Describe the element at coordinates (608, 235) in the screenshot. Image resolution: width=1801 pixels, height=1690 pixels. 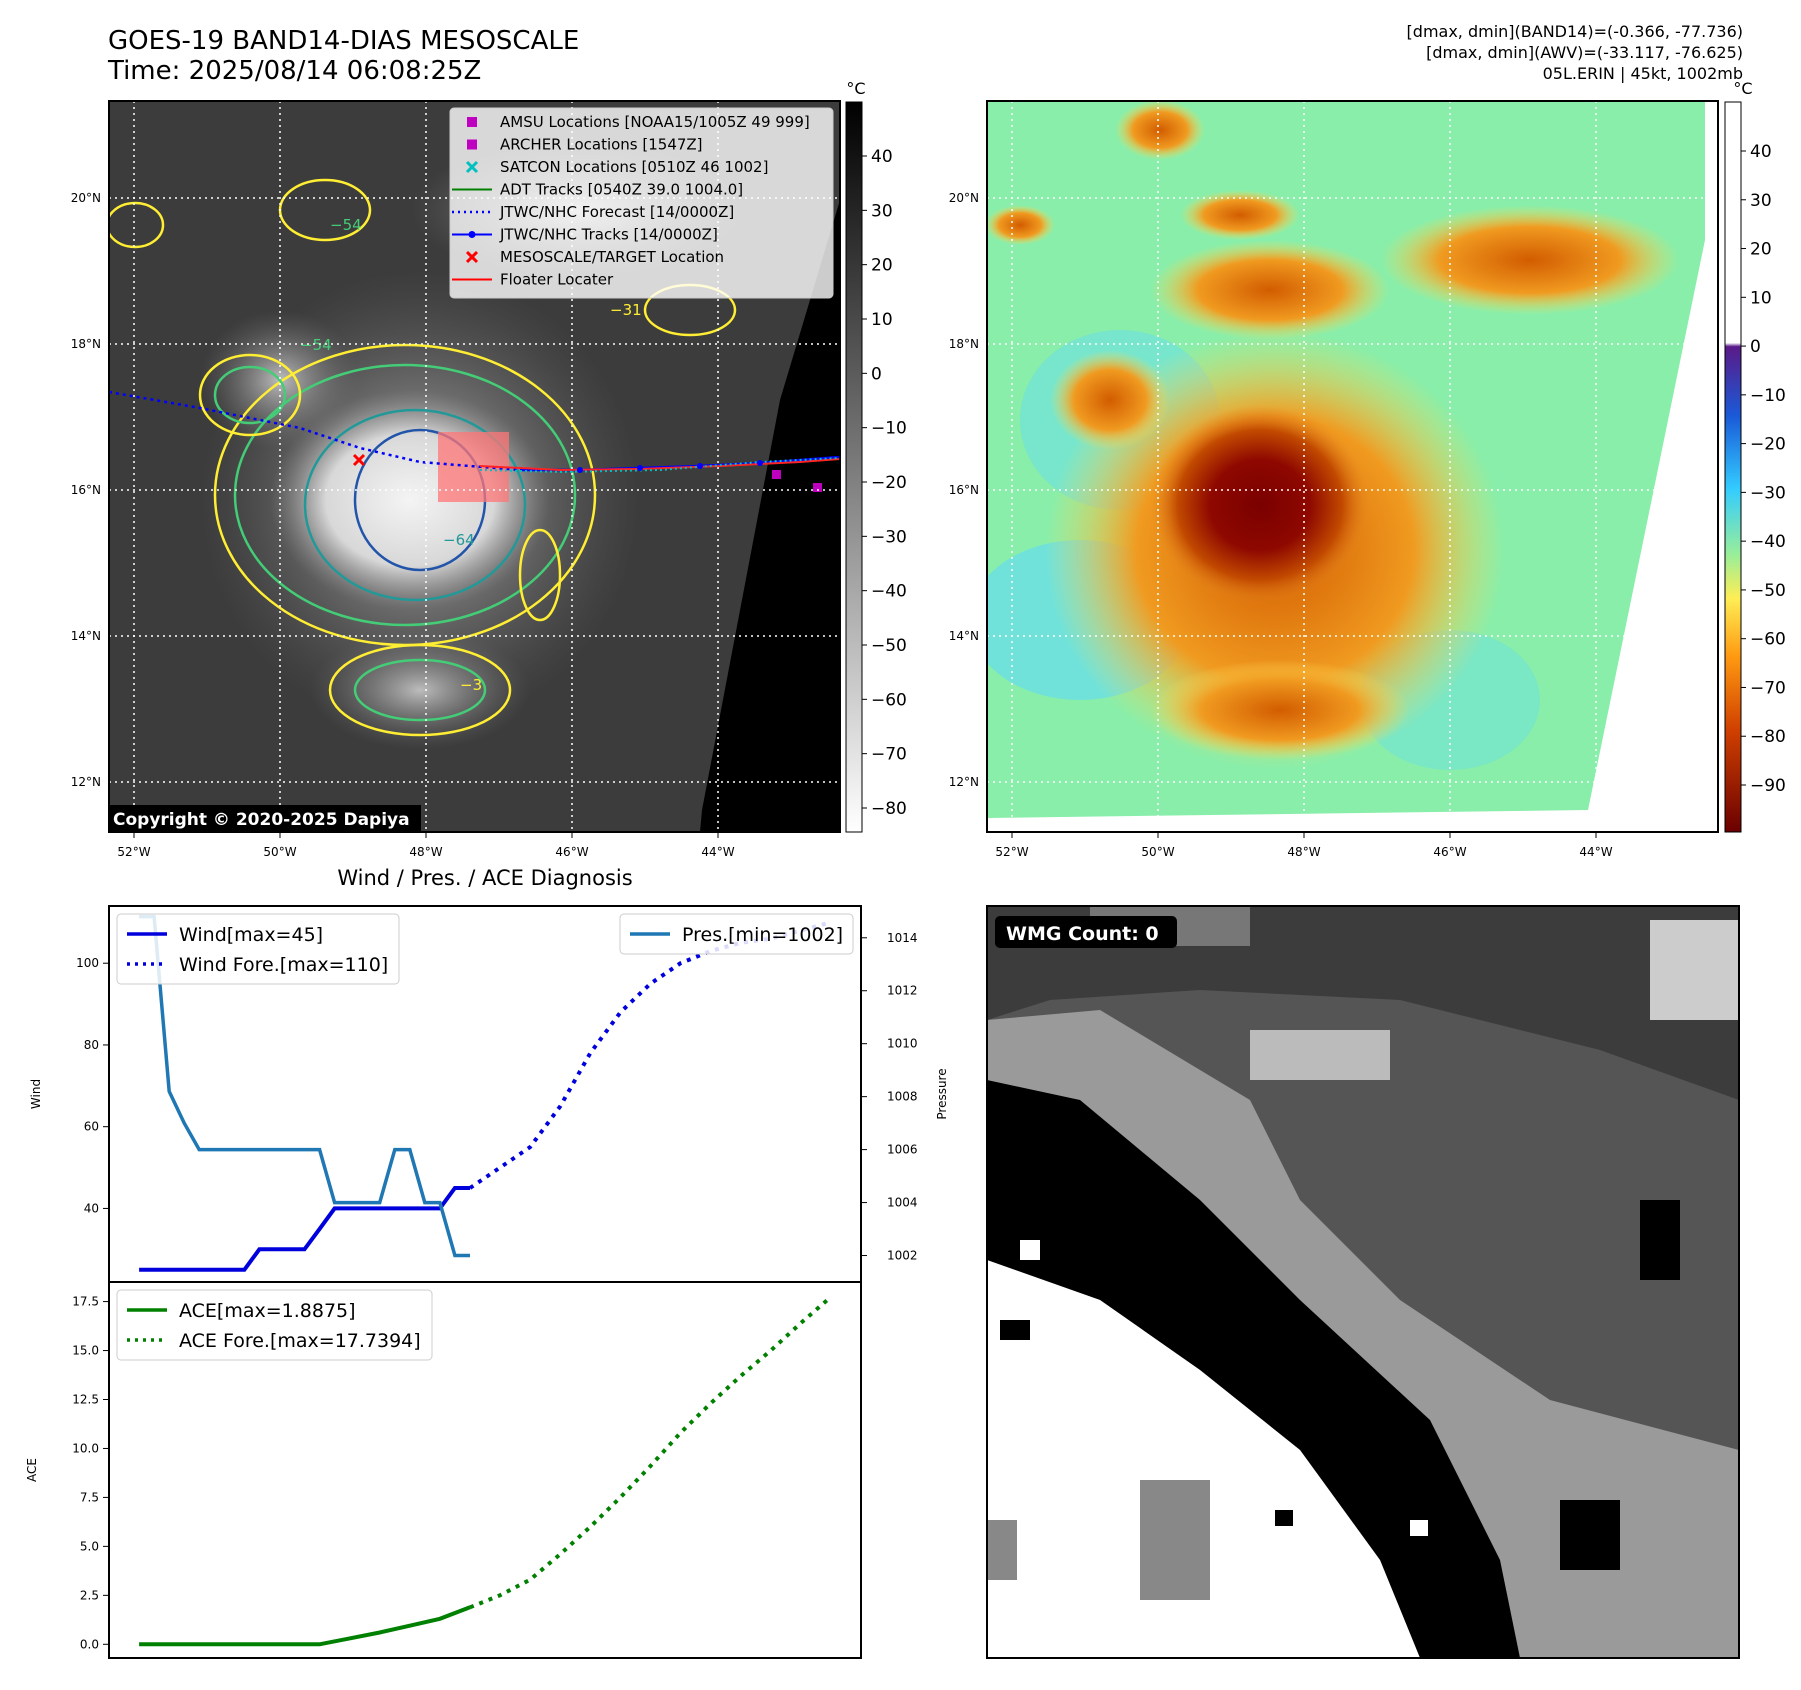
I see `legend-label: JTWC/NHC Tracks [14/0000Z]` at that location.